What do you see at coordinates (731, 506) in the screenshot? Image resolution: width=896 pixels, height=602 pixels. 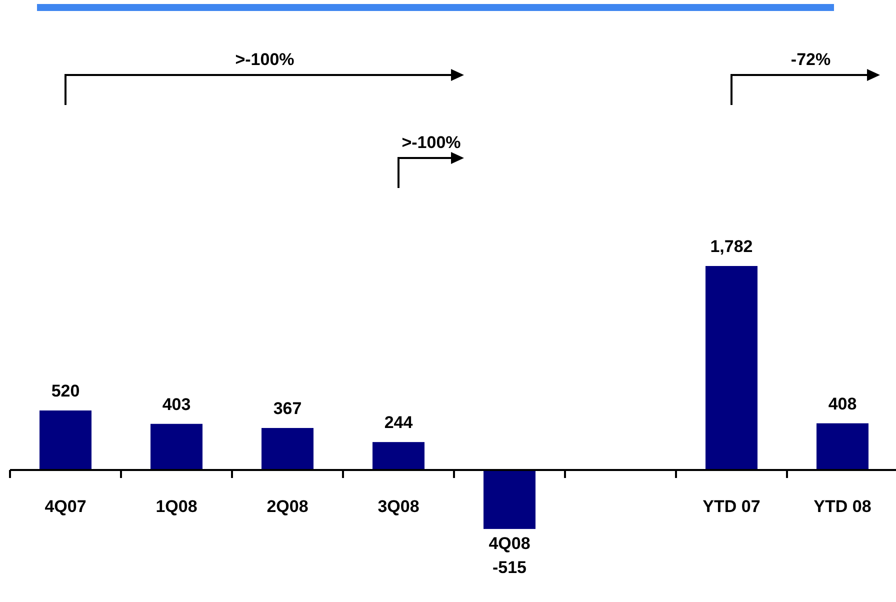 I see `x-tick-label: YTD 07` at bounding box center [731, 506].